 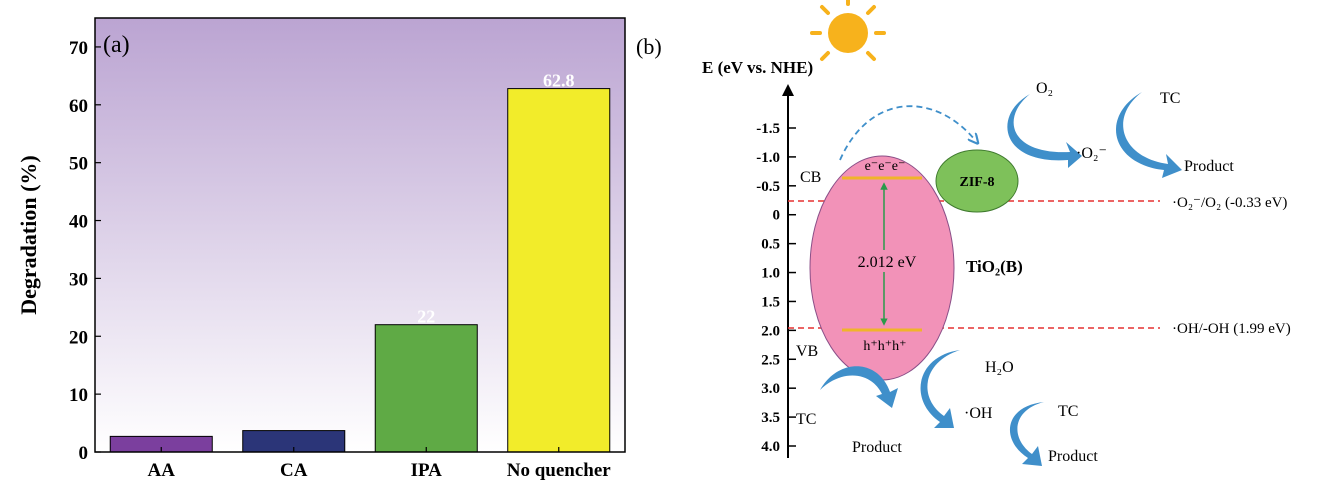 What do you see at coordinates (757, 67) in the screenshot?
I see `energy-axis-title: E (eV vs. NHE)` at bounding box center [757, 67].